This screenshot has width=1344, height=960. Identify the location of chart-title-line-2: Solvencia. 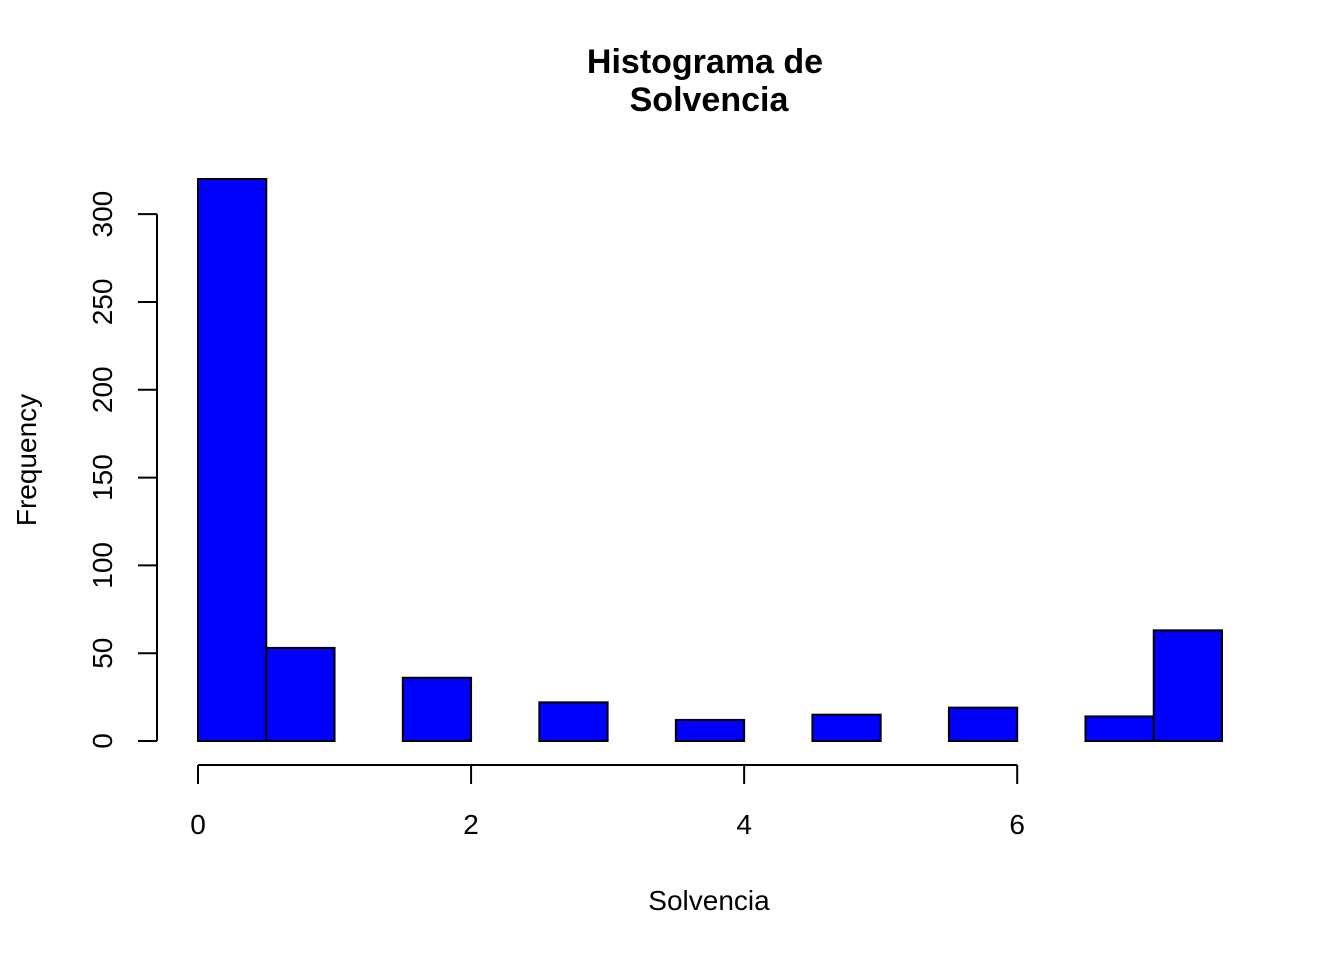
(710, 100).